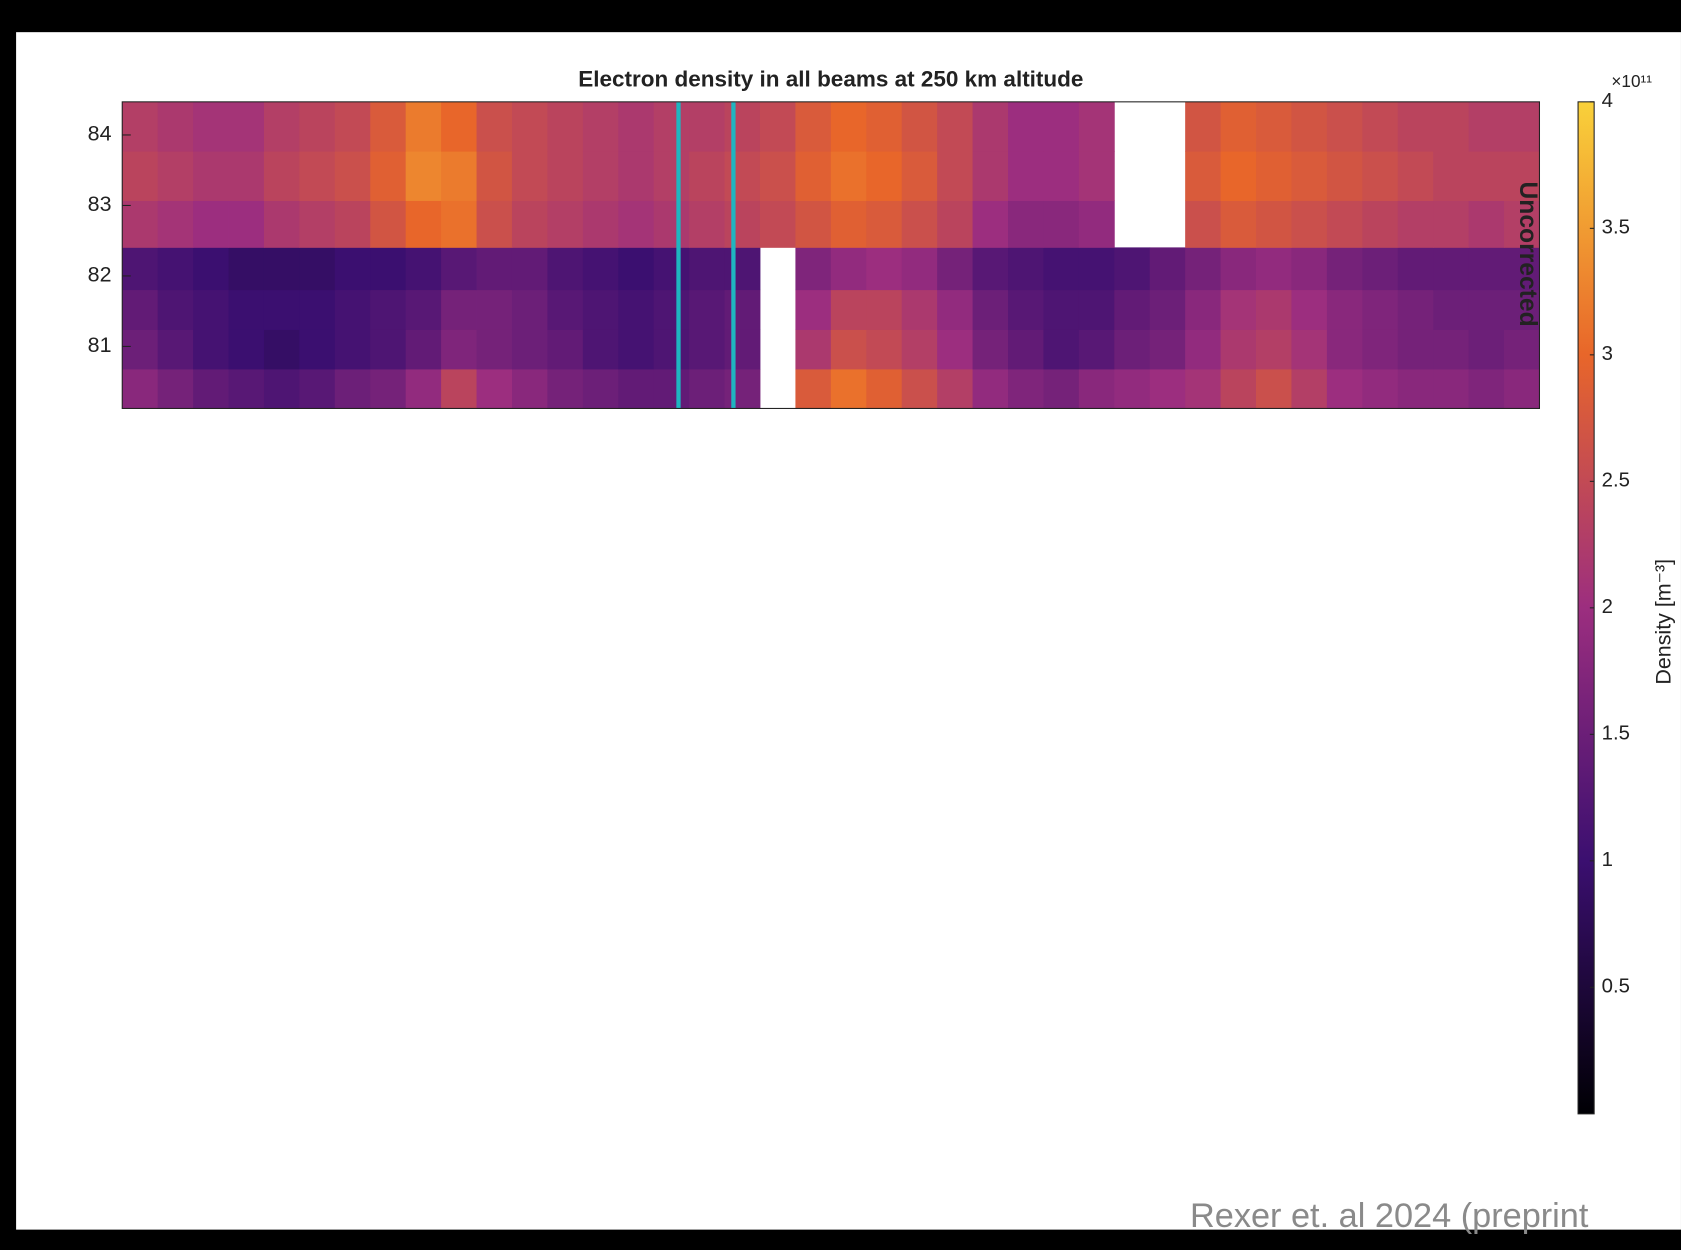 The height and width of the screenshot is (1250, 1681). What do you see at coordinates (1607, 860) in the screenshot?
I see `colorbar-tick-label: 1` at bounding box center [1607, 860].